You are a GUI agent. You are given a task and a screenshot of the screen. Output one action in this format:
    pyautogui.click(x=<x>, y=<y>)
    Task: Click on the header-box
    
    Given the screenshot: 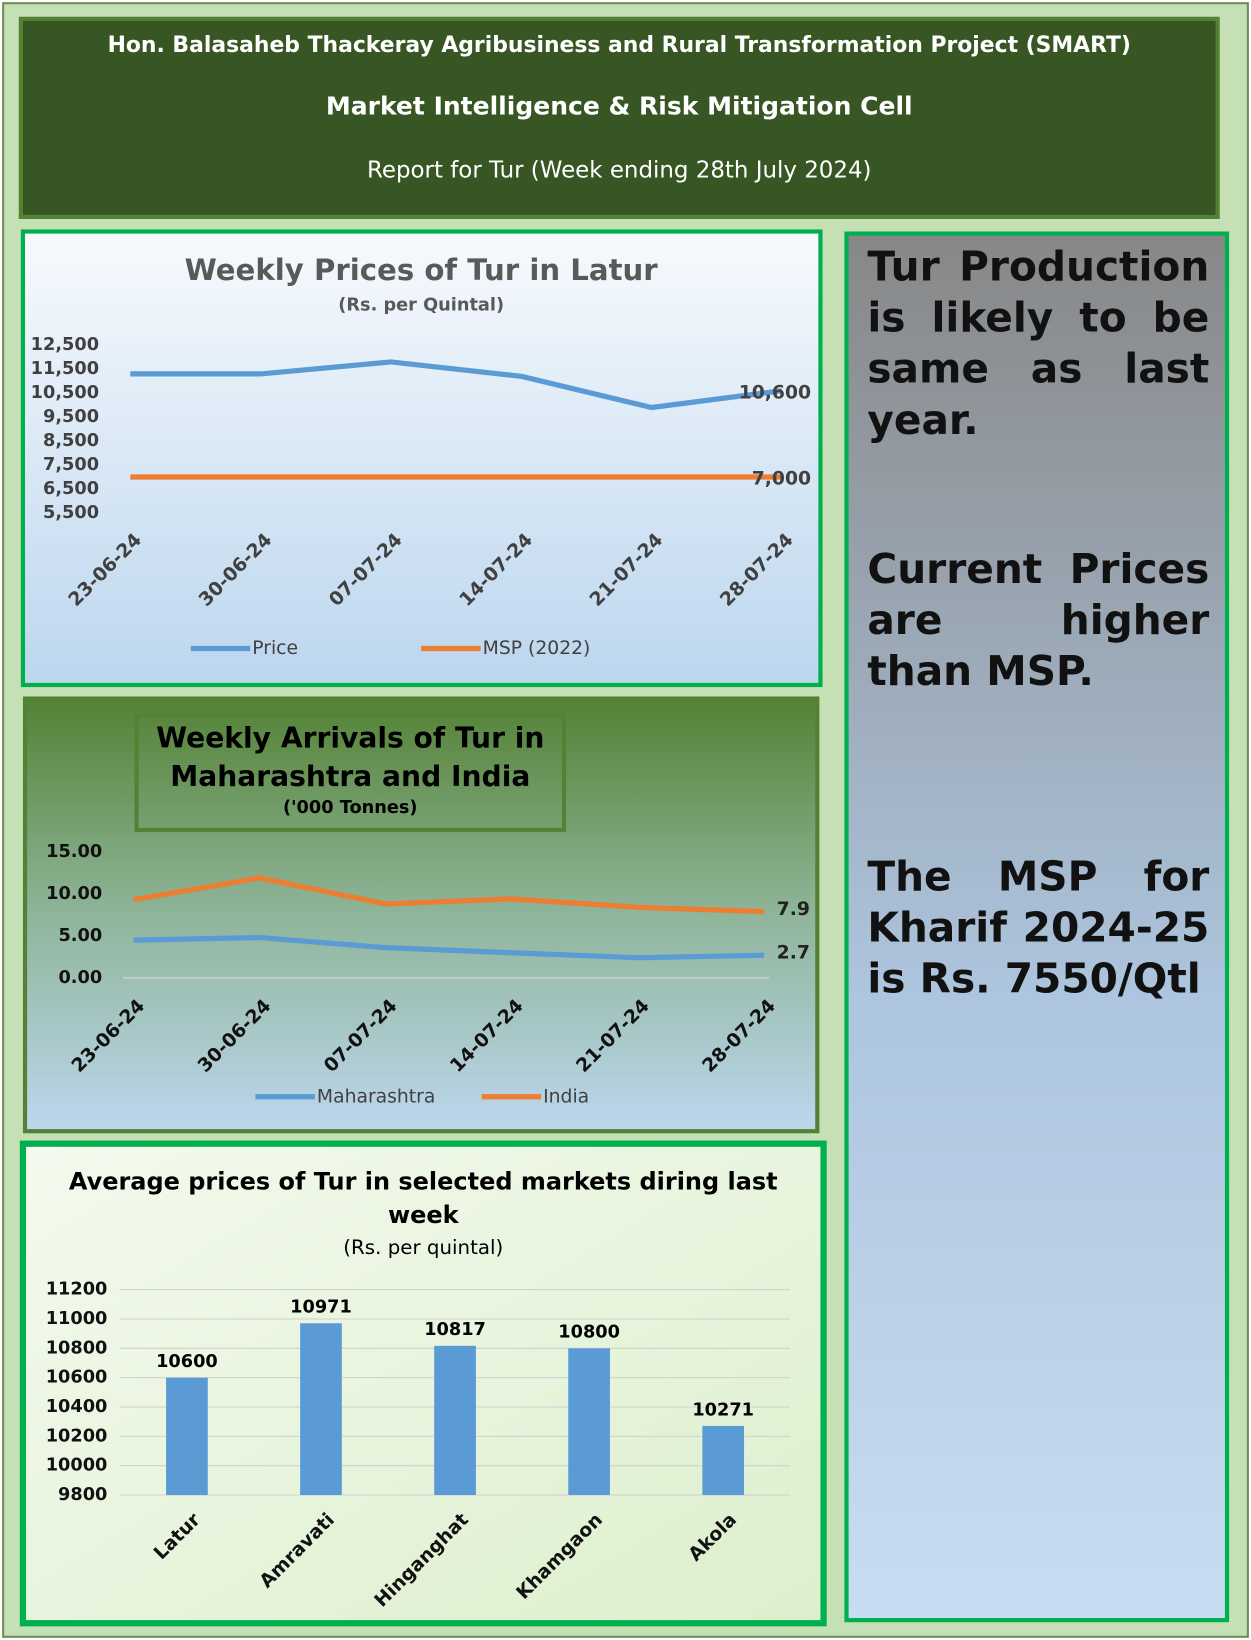 What is the action you would take?
    pyautogui.click(x=619, y=117)
    